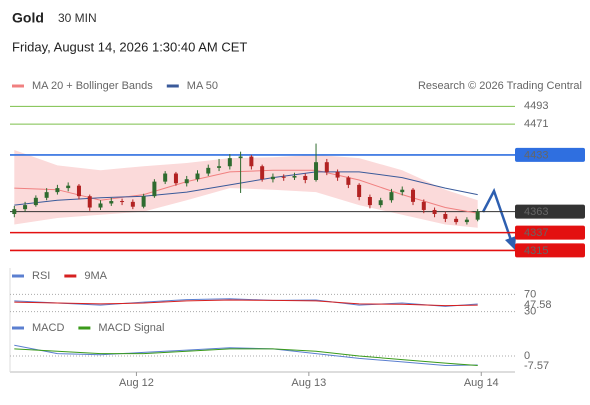  Describe the element at coordinates (536, 212) in the screenshot. I see `level-label: 4363` at that location.